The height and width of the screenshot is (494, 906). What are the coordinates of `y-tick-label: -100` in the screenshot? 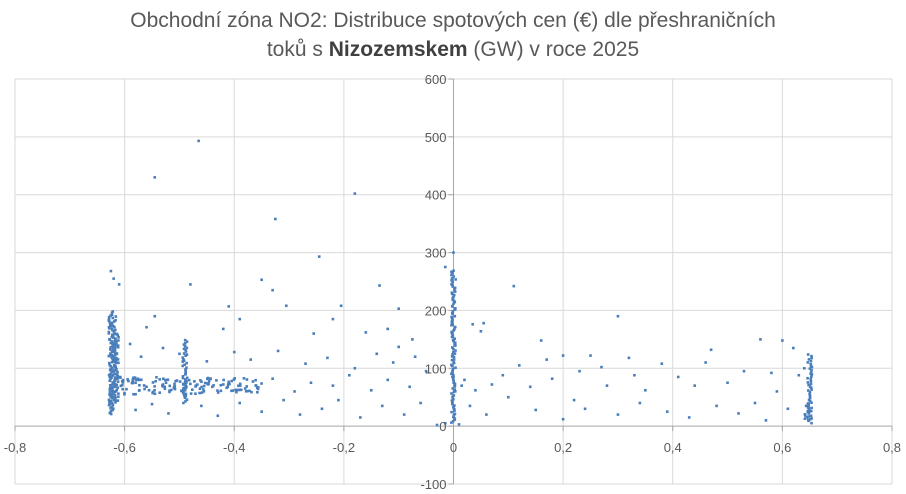 It's located at (433, 484).